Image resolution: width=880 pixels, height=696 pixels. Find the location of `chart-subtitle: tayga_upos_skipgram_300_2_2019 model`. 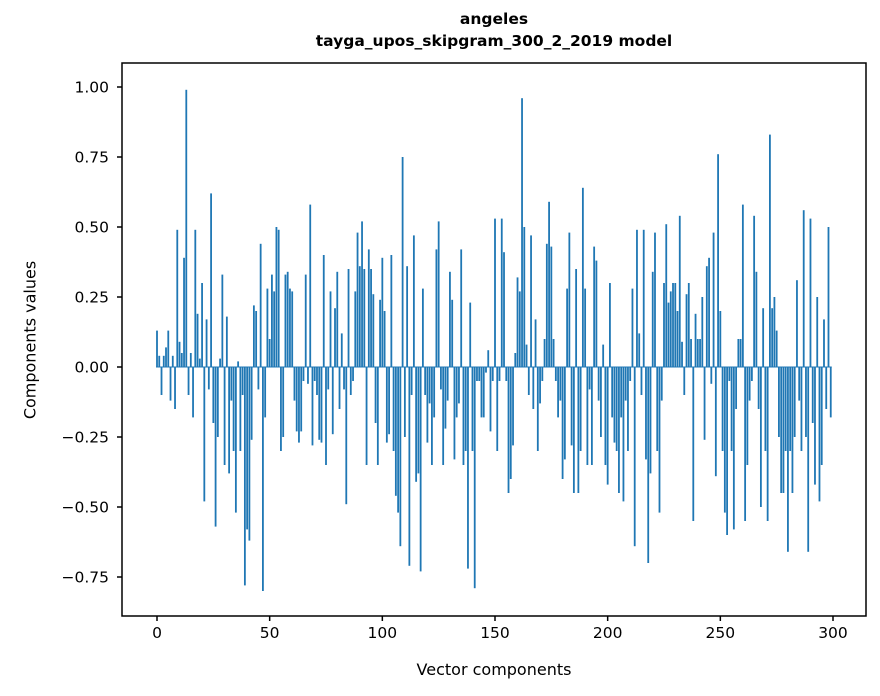

chart-subtitle: tayga_upos_skipgram_300_2_2019 model is located at coordinates (494, 41).